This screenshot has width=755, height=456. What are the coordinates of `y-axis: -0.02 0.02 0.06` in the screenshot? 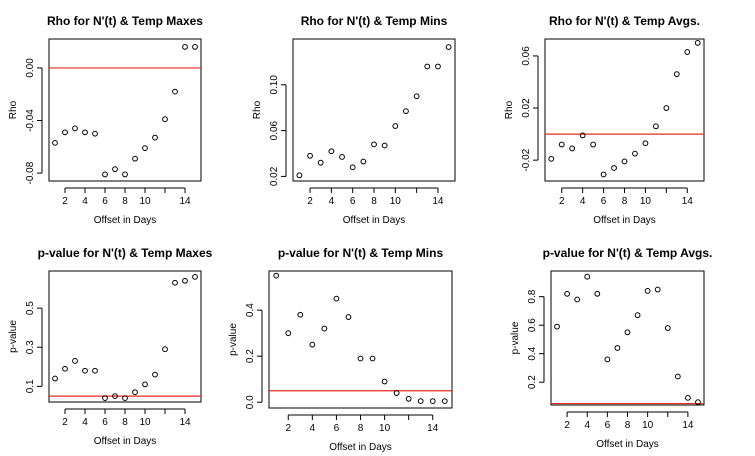 It's located at (530, 109).